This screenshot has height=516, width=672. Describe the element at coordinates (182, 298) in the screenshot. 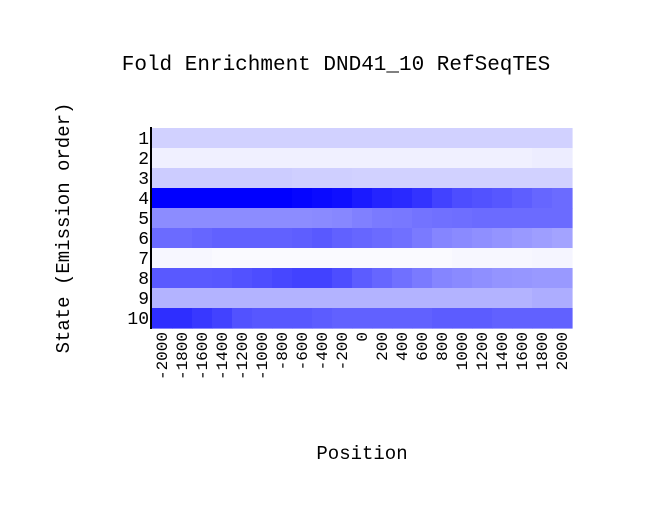

I see `heatmap-cell-r9-c2` at that location.